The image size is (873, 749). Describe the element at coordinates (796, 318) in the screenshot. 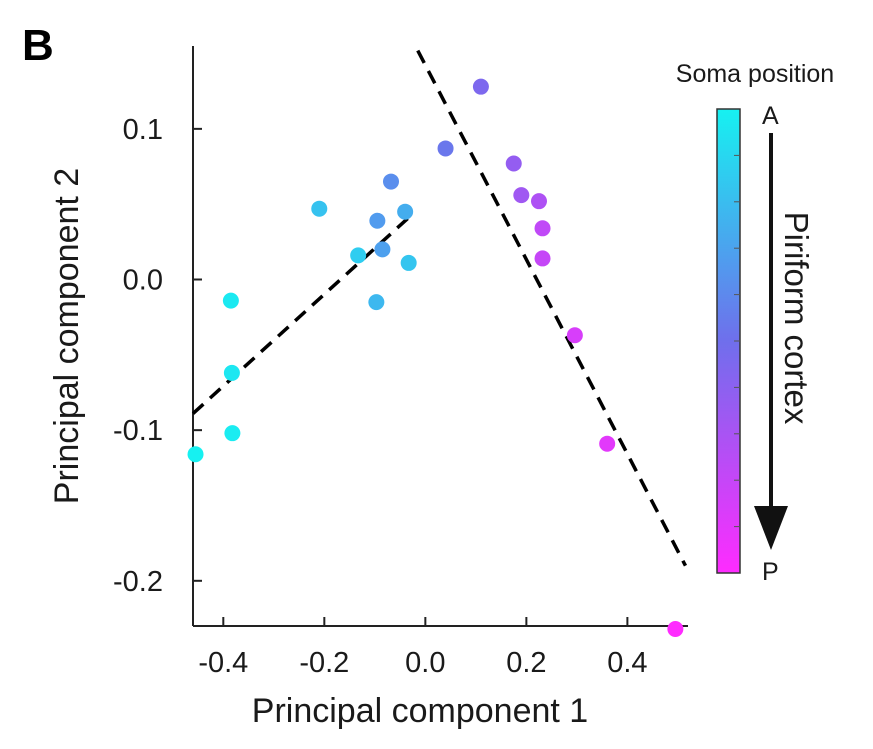

I see `colorbar-arrow-label: Piriform cortex` at that location.